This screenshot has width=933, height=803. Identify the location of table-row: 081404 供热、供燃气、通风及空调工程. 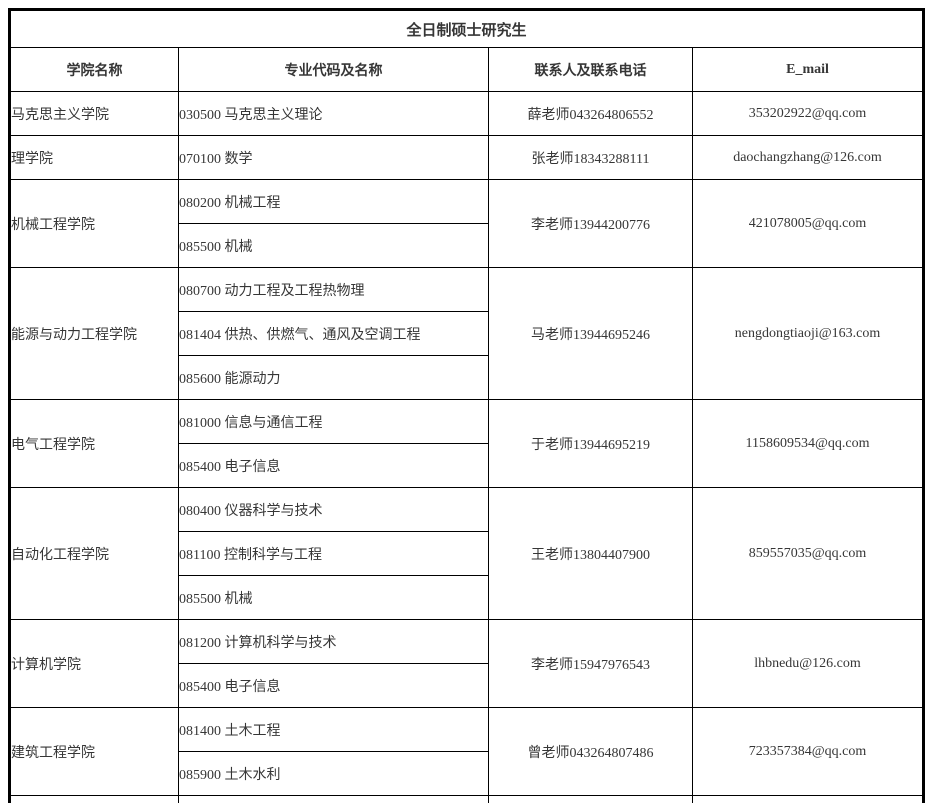
(467, 333).